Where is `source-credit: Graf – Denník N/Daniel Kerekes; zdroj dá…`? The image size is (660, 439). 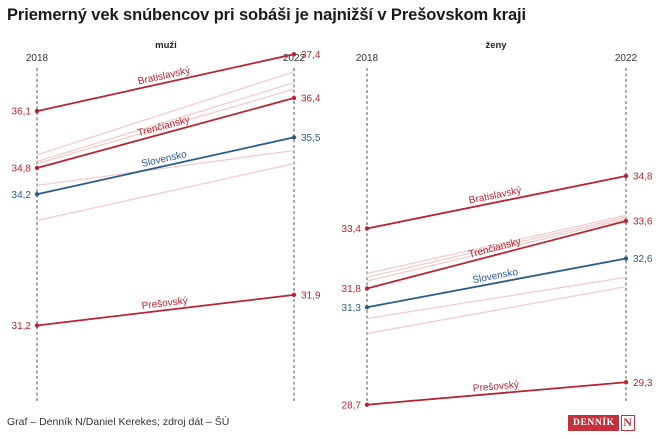 source-credit: Graf – Denník N/Daniel Kerekes; zdroj dá… is located at coordinates (118, 422).